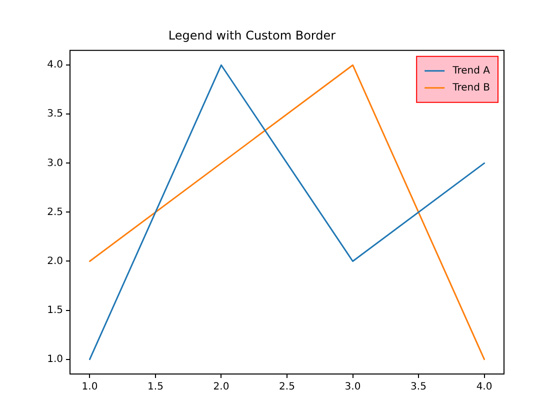  I want to click on x-tick-label: 1.0, so click(90, 387).